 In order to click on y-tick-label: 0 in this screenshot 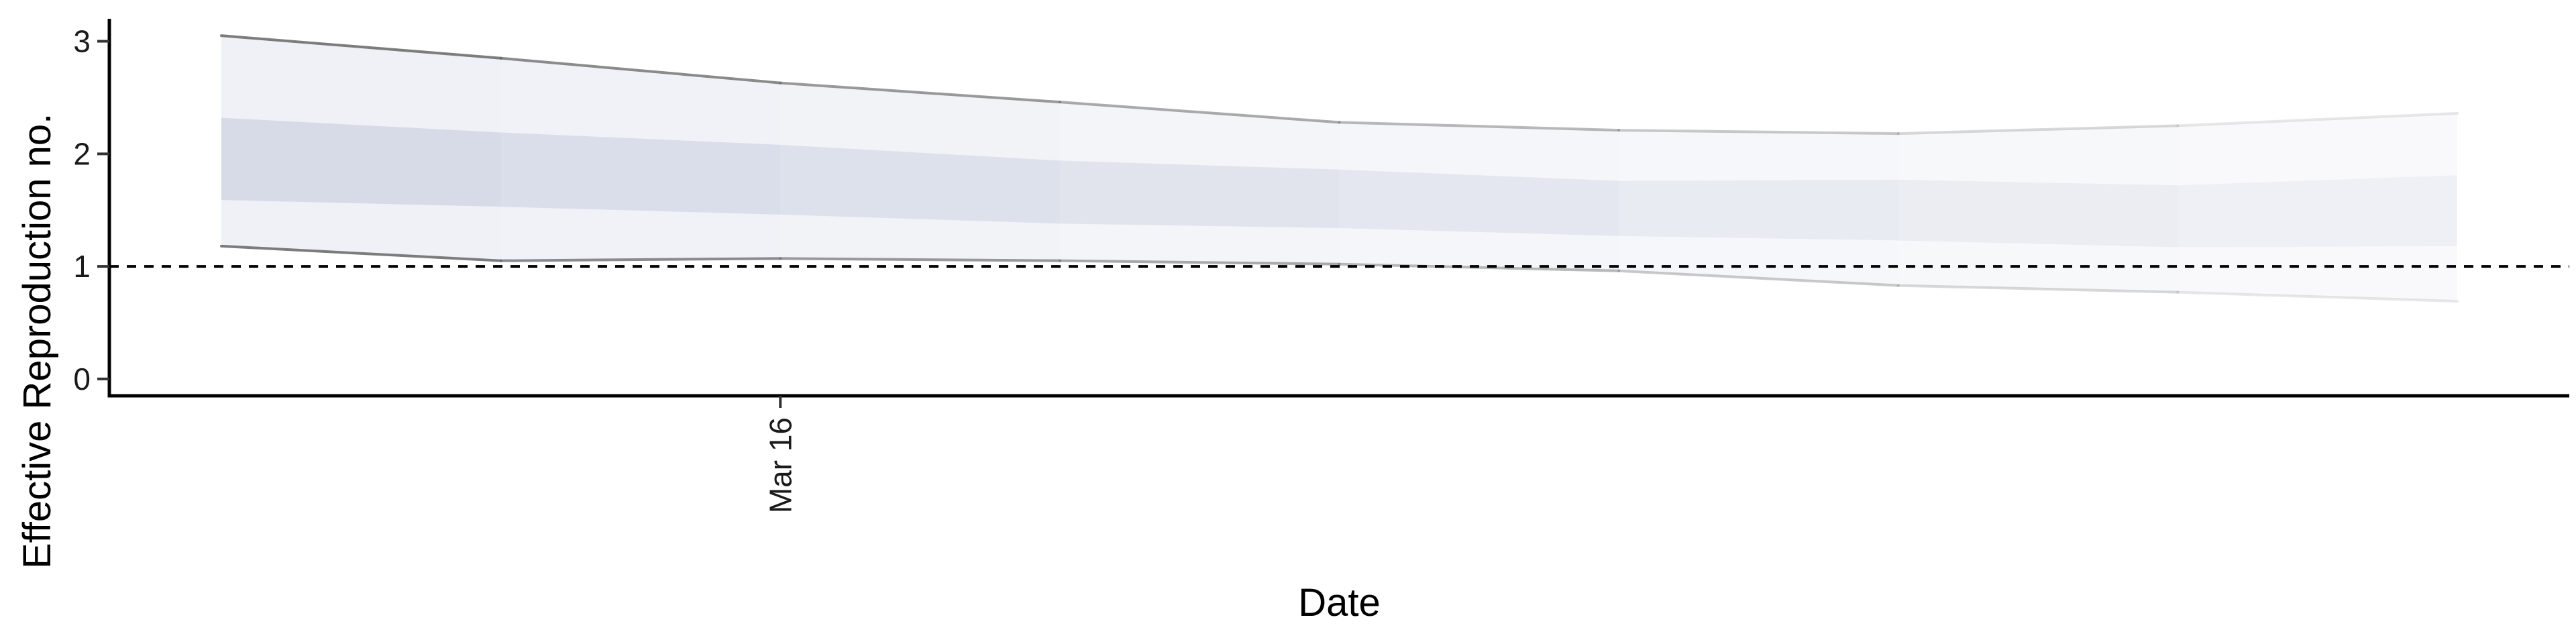, I will do `click(82, 379)`.